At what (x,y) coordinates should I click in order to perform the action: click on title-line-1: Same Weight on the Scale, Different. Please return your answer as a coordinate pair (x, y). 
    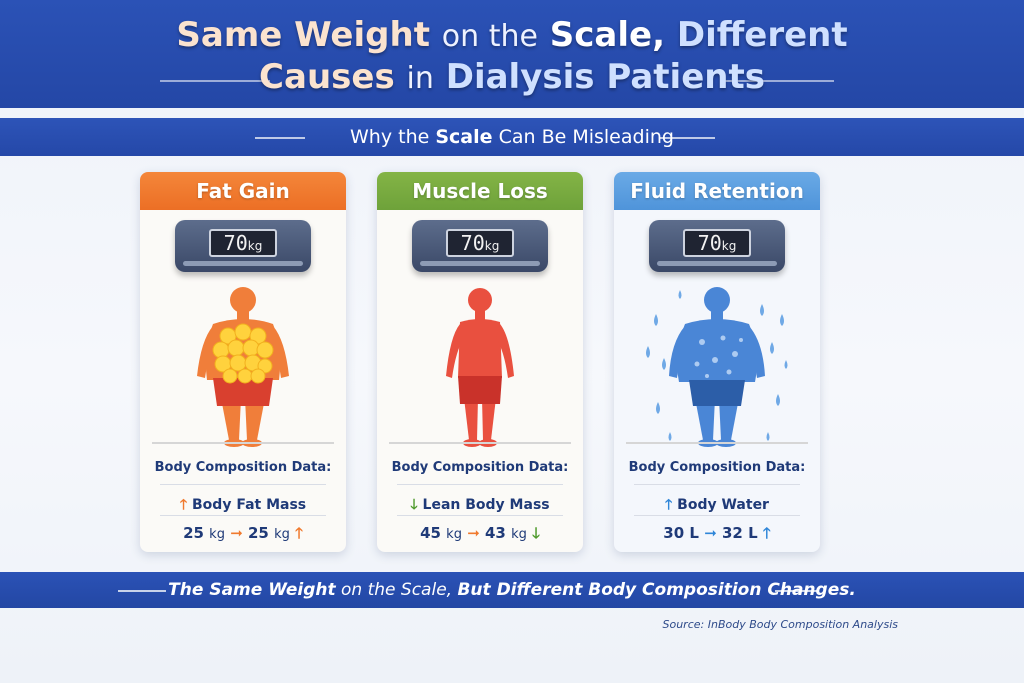
    Looking at the image, I should click on (512, 36).